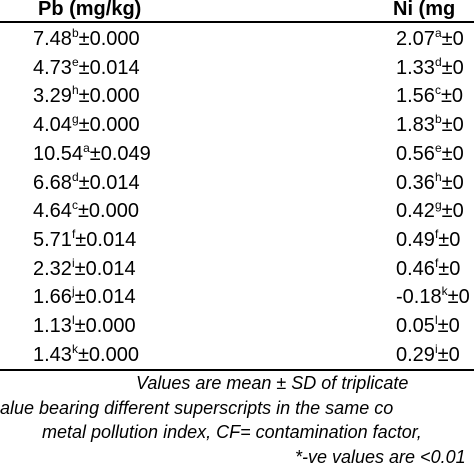  What do you see at coordinates (437, 90) in the screenshot?
I see `ni-superscript: c` at bounding box center [437, 90].